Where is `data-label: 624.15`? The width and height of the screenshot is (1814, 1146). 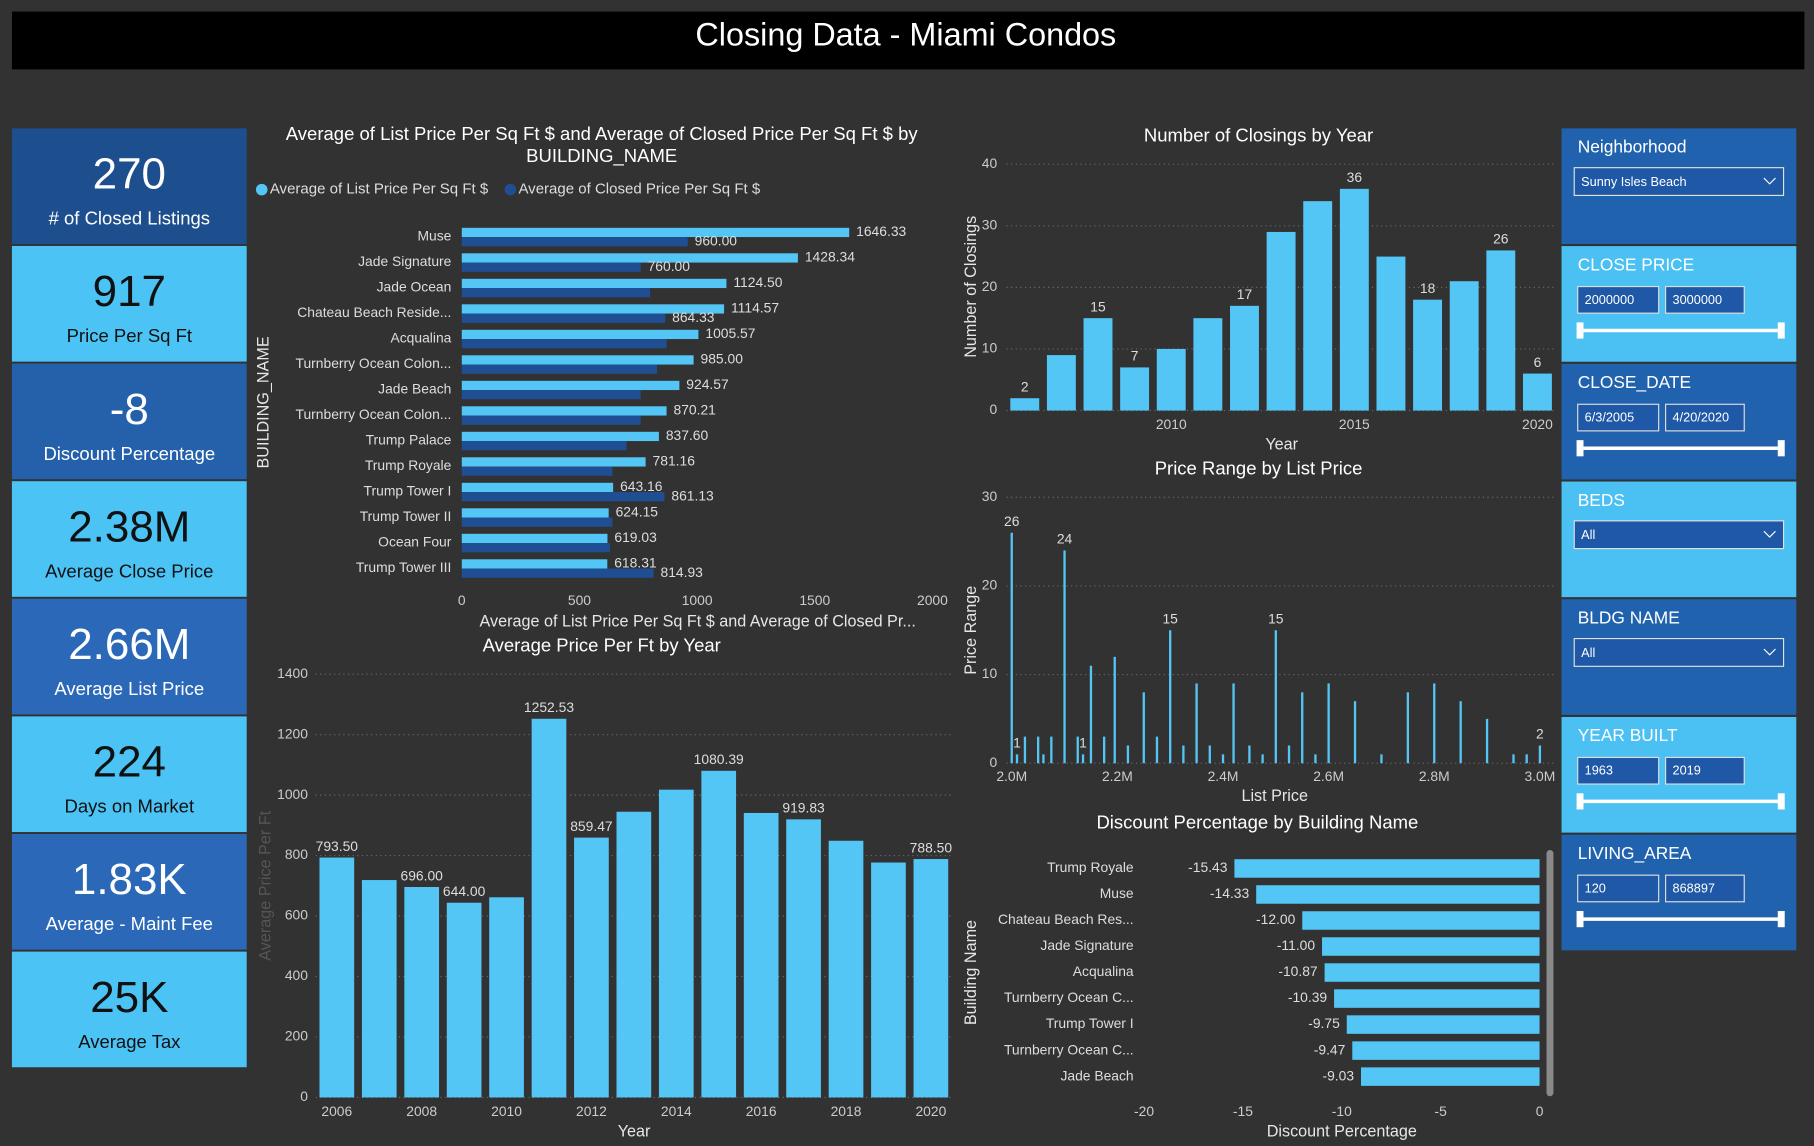 data-label: 624.15 is located at coordinates (637, 512).